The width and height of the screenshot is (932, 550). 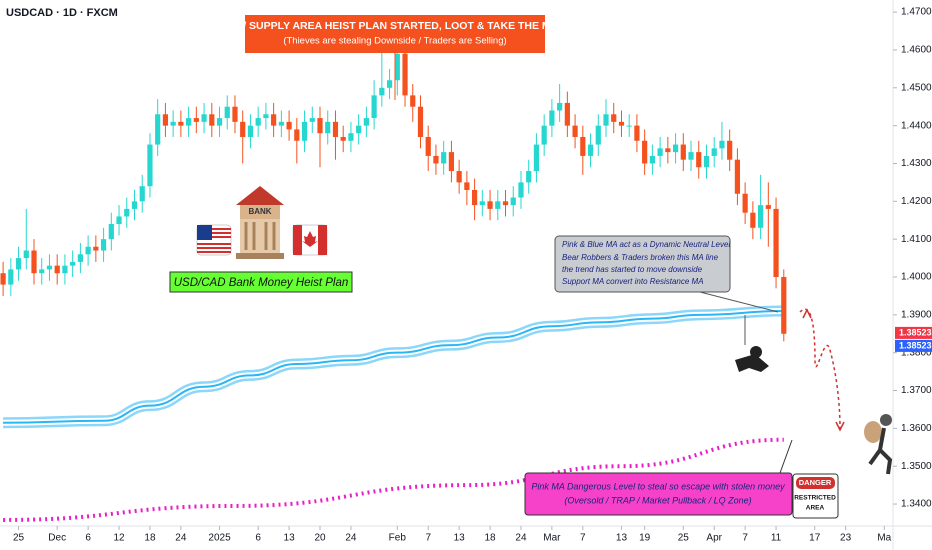 I want to click on bank-sign, so click(x=260, y=212).